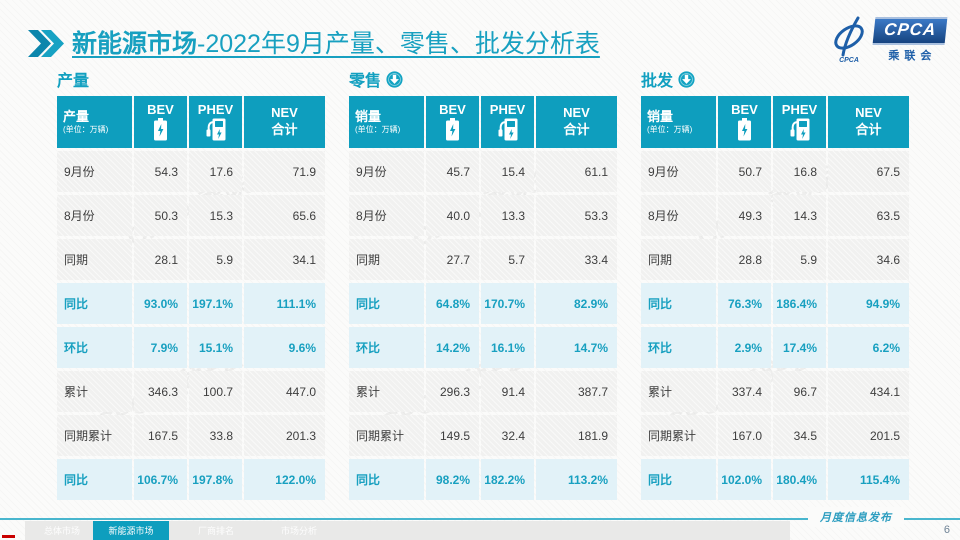  What do you see at coordinates (799, 215) in the screenshot?
I see `value-cell: 14.3` at bounding box center [799, 215].